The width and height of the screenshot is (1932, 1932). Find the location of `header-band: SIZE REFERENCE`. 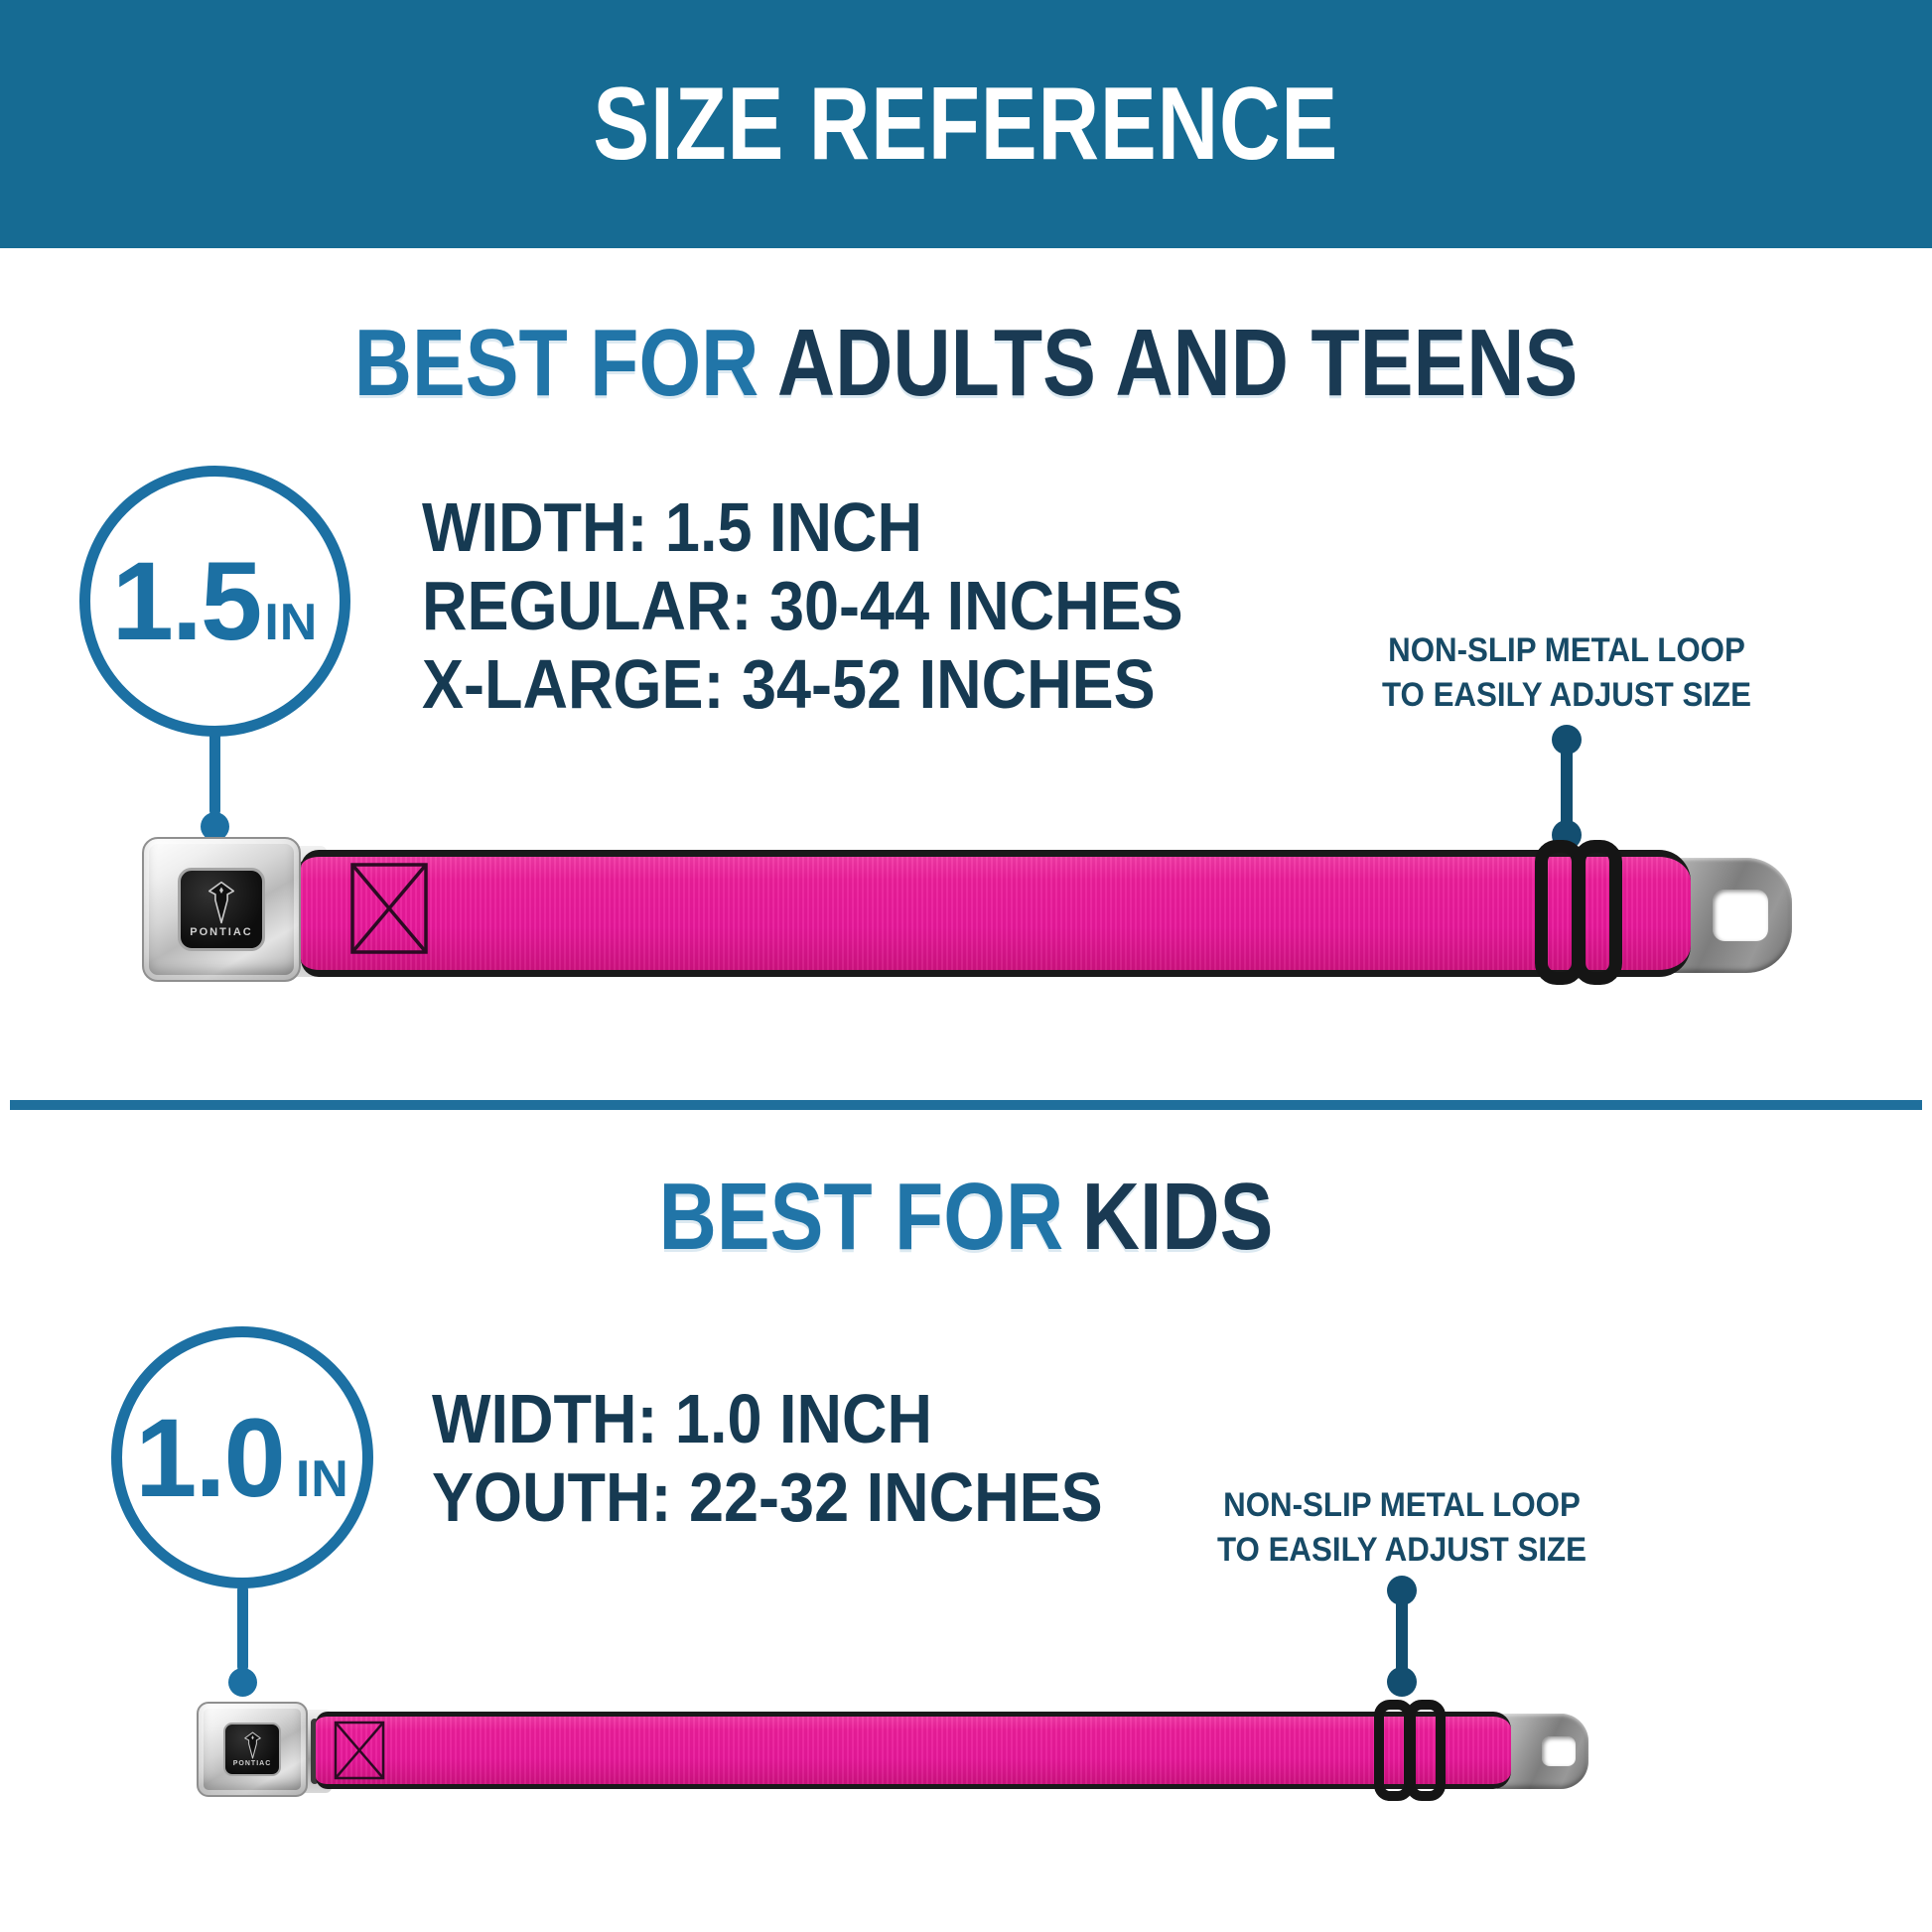

header-band: SIZE REFERENCE is located at coordinates (966, 124).